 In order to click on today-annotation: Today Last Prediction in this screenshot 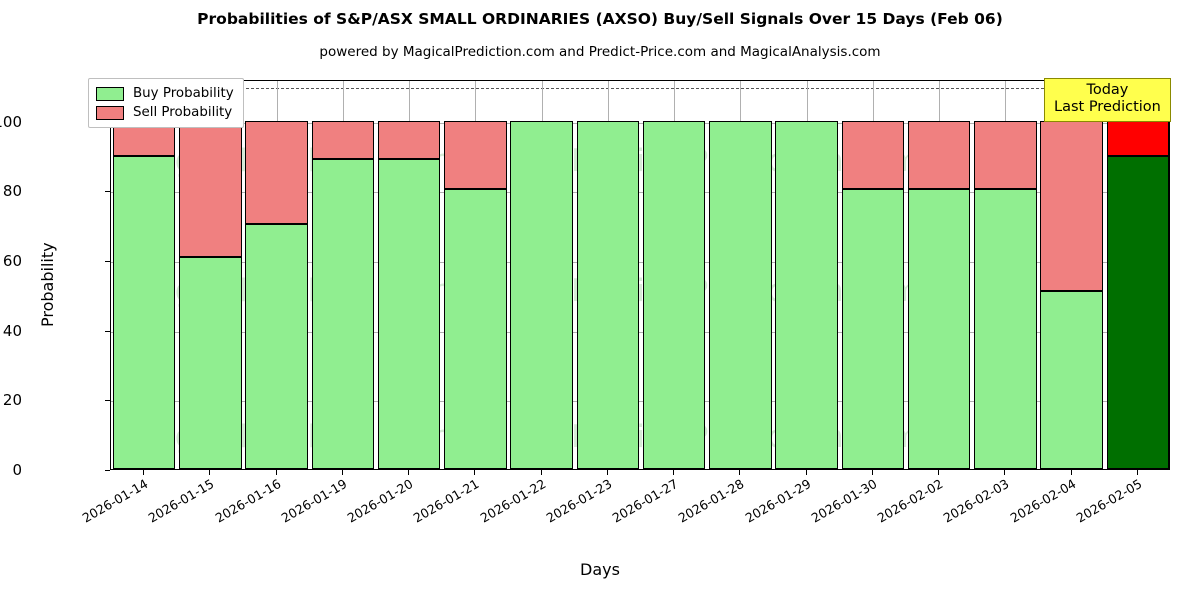, I will do `click(1107, 100)`.